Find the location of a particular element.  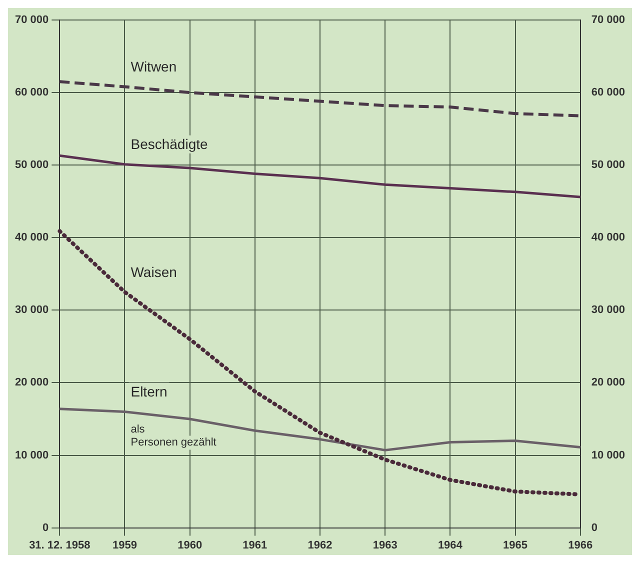

y-tick-label: 40 000 is located at coordinates (31, 238).